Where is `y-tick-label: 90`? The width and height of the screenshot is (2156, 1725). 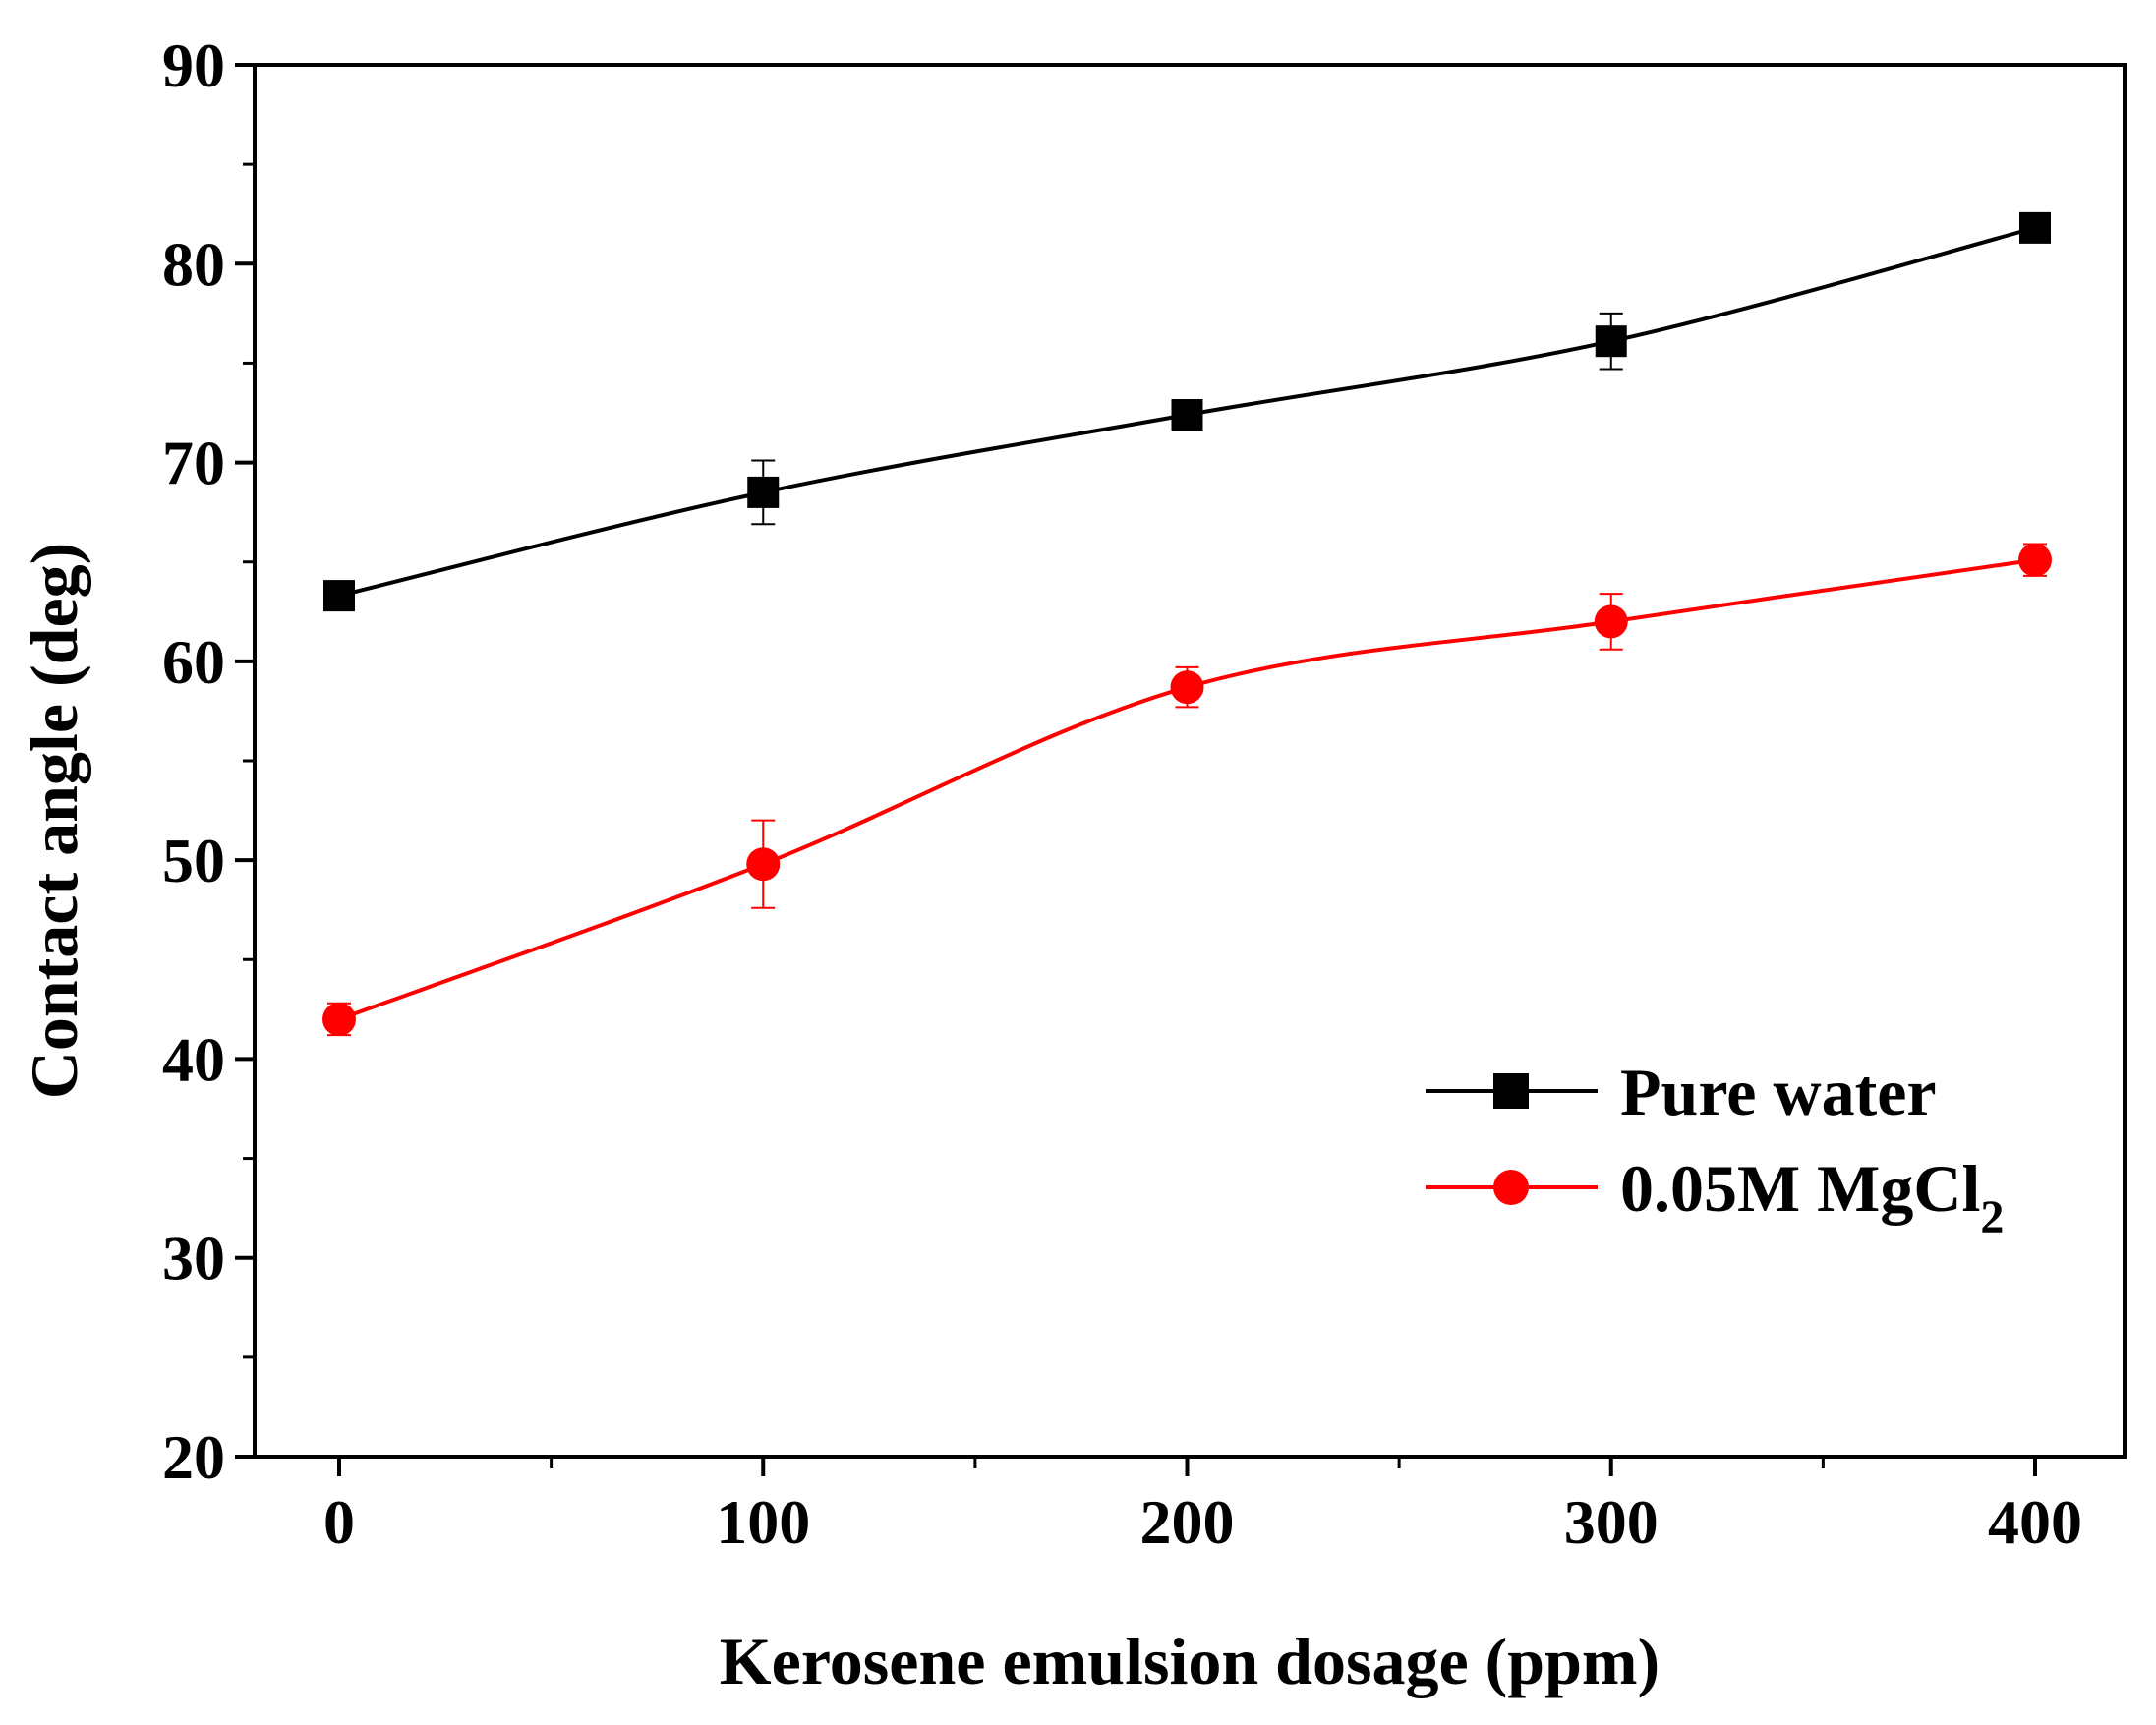 y-tick-label: 90 is located at coordinates (193, 65).